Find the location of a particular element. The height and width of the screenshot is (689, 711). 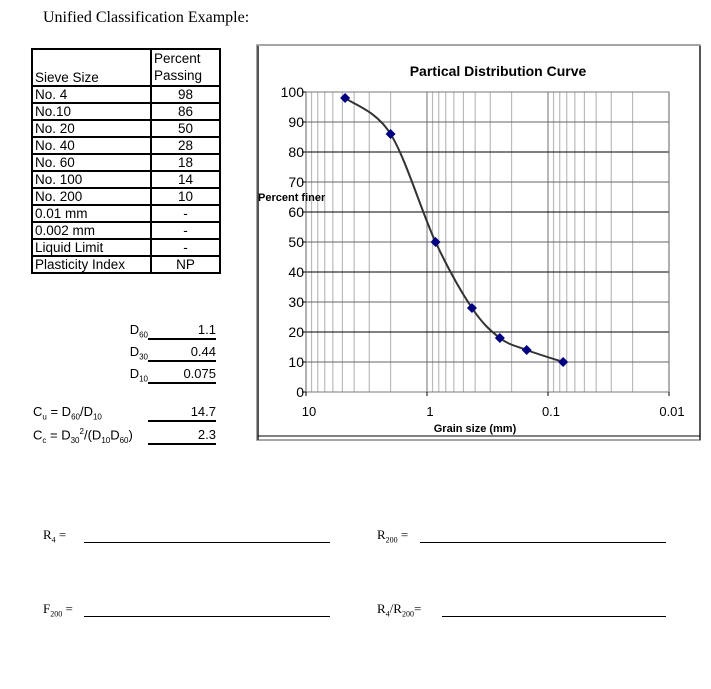

d10-label: D10 is located at coordinates (138, 375).